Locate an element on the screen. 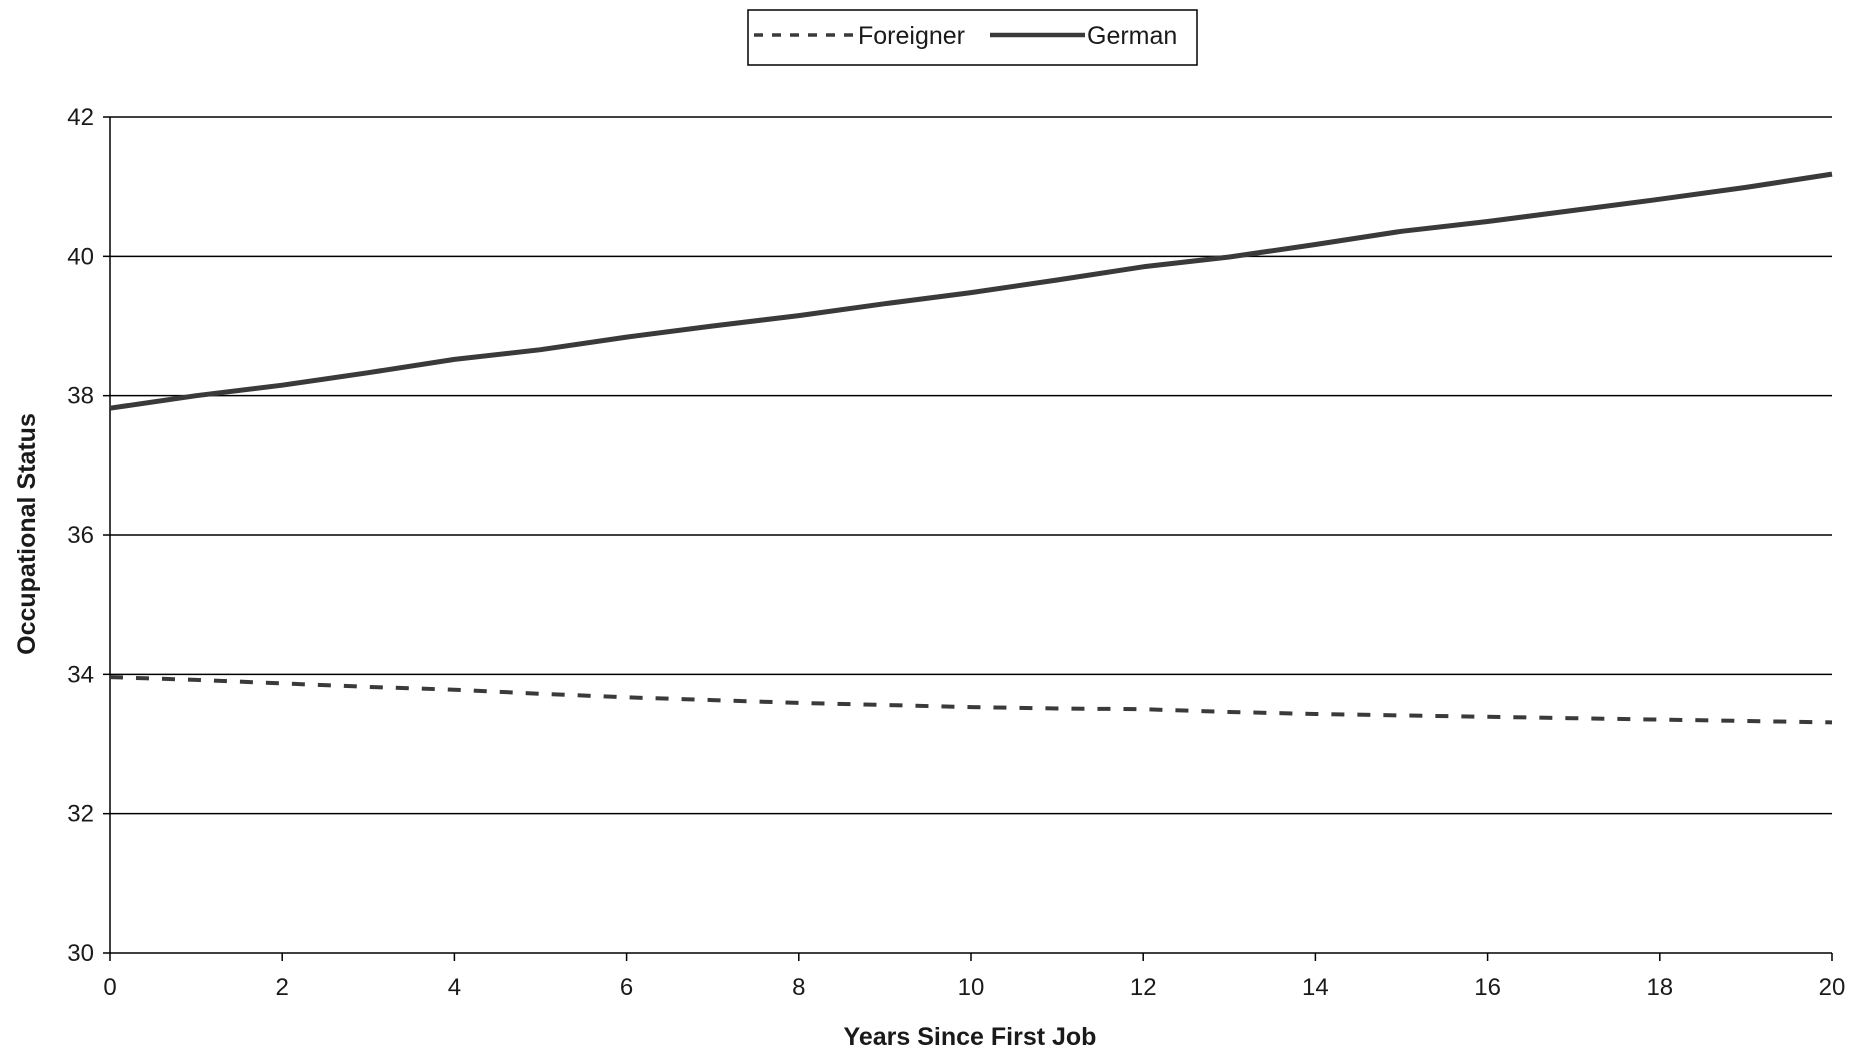 The height and width of the screenshot is (1055, 1863). legend-box is located at coordinates (972, 37).